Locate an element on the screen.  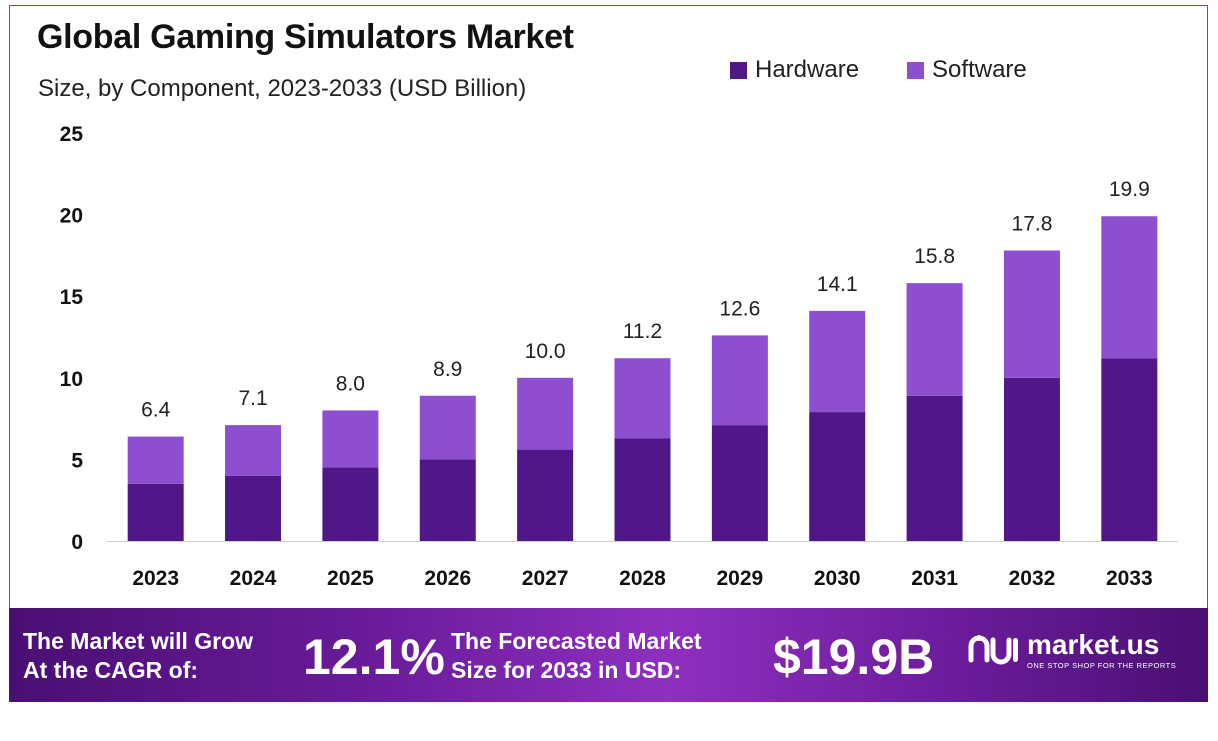
market-us-logo: market.us ONE STOP SHOP FOR THE REPORTS is located at coordinates (1071, 650).